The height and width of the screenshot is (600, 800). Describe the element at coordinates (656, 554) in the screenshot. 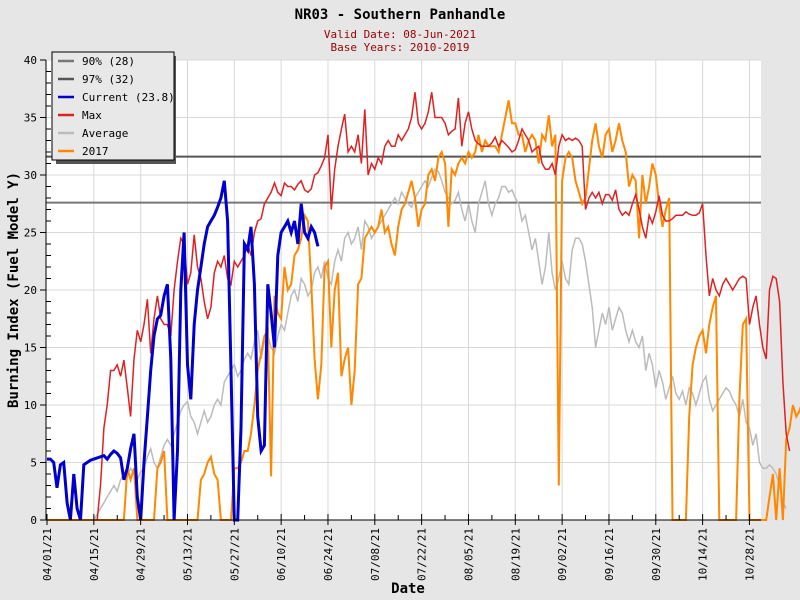

I see `x-tick-label: 09/30/21` at that location.